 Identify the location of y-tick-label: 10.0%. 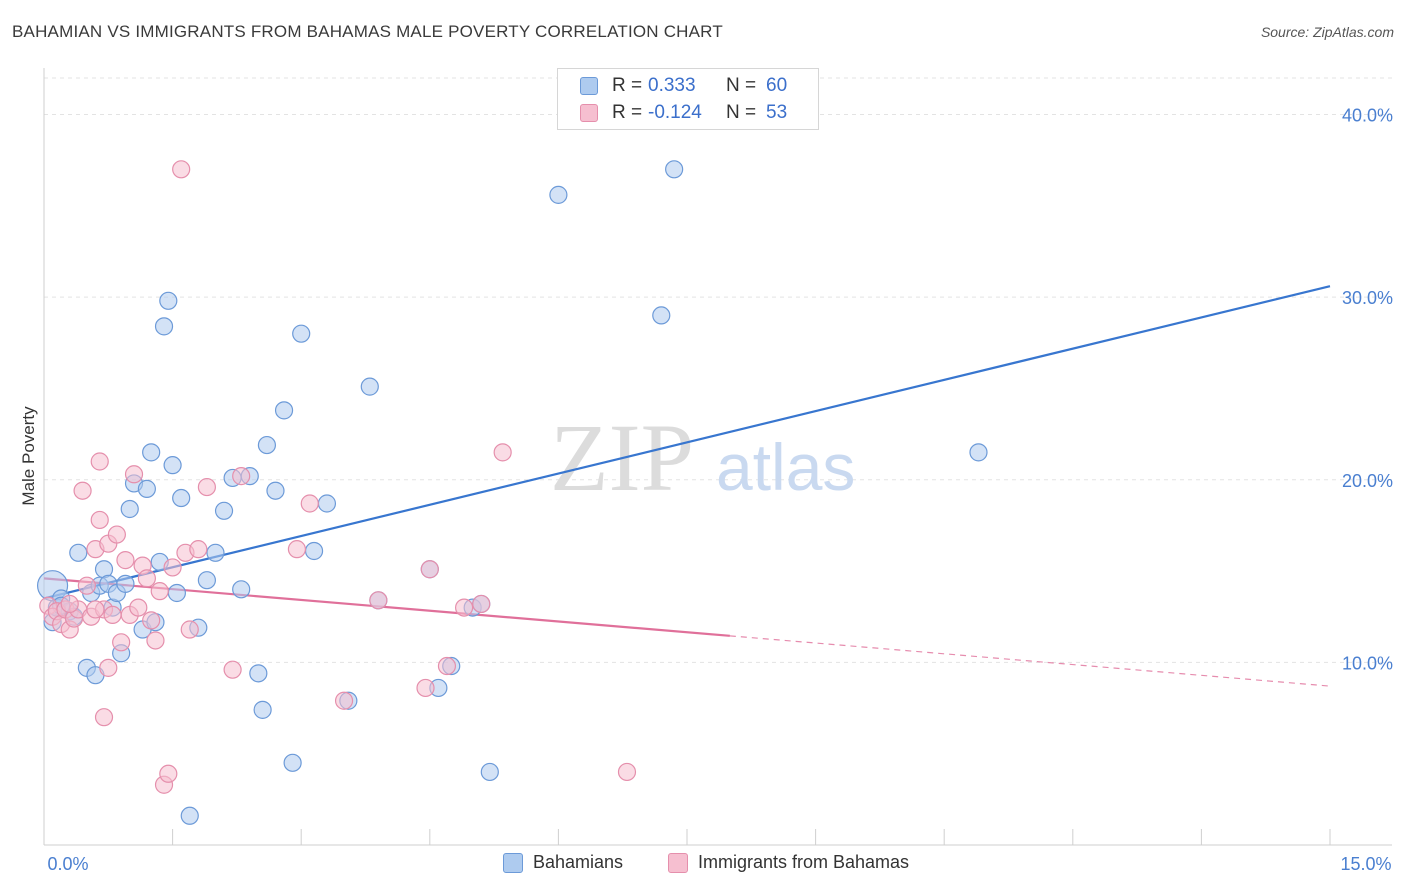
(1367, 663).